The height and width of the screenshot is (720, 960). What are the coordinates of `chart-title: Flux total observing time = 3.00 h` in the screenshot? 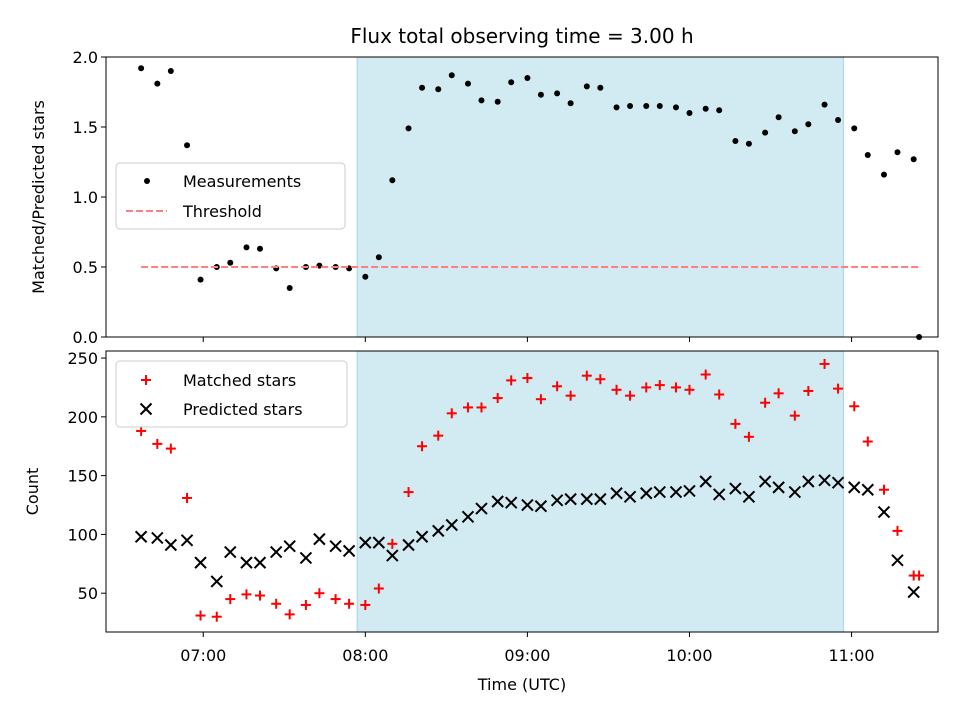 It's located at (521, 36).